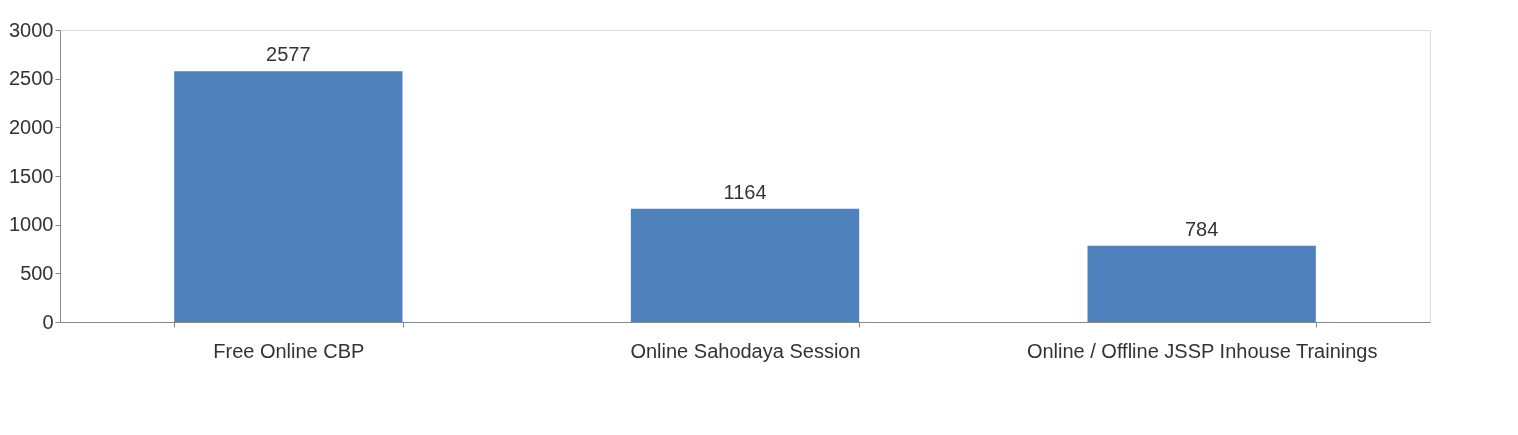 This screenshot has width=1518, height=435. Describe the element at coordinates (31, 29) in the screenshot. I see `y-tick-label: 3000` at that location.